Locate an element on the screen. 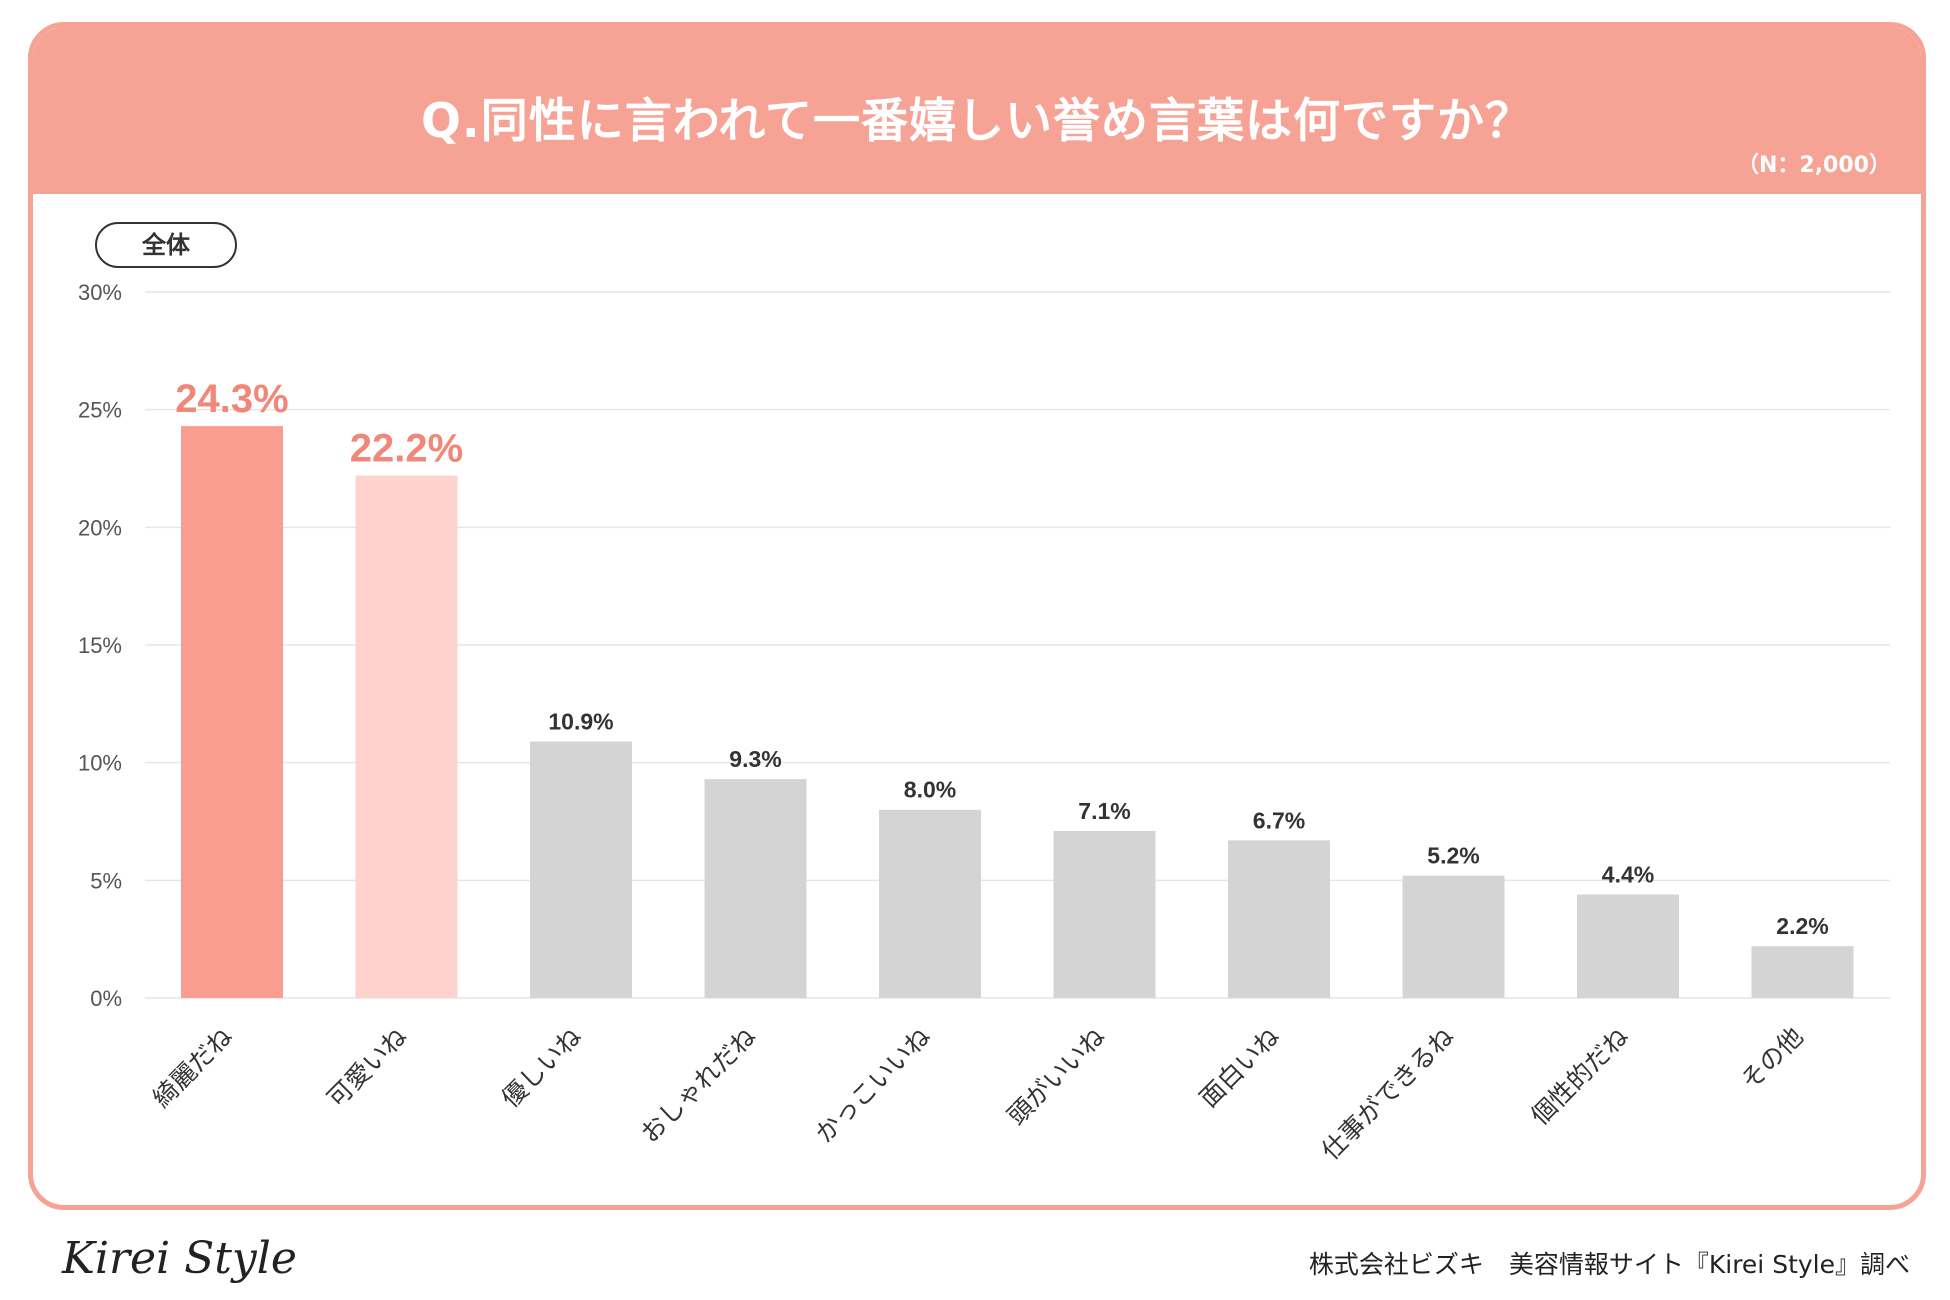 The width and height of the screenshot is (1950, 1300). y-tick-label: 15% is located at coordinates (100, 645).